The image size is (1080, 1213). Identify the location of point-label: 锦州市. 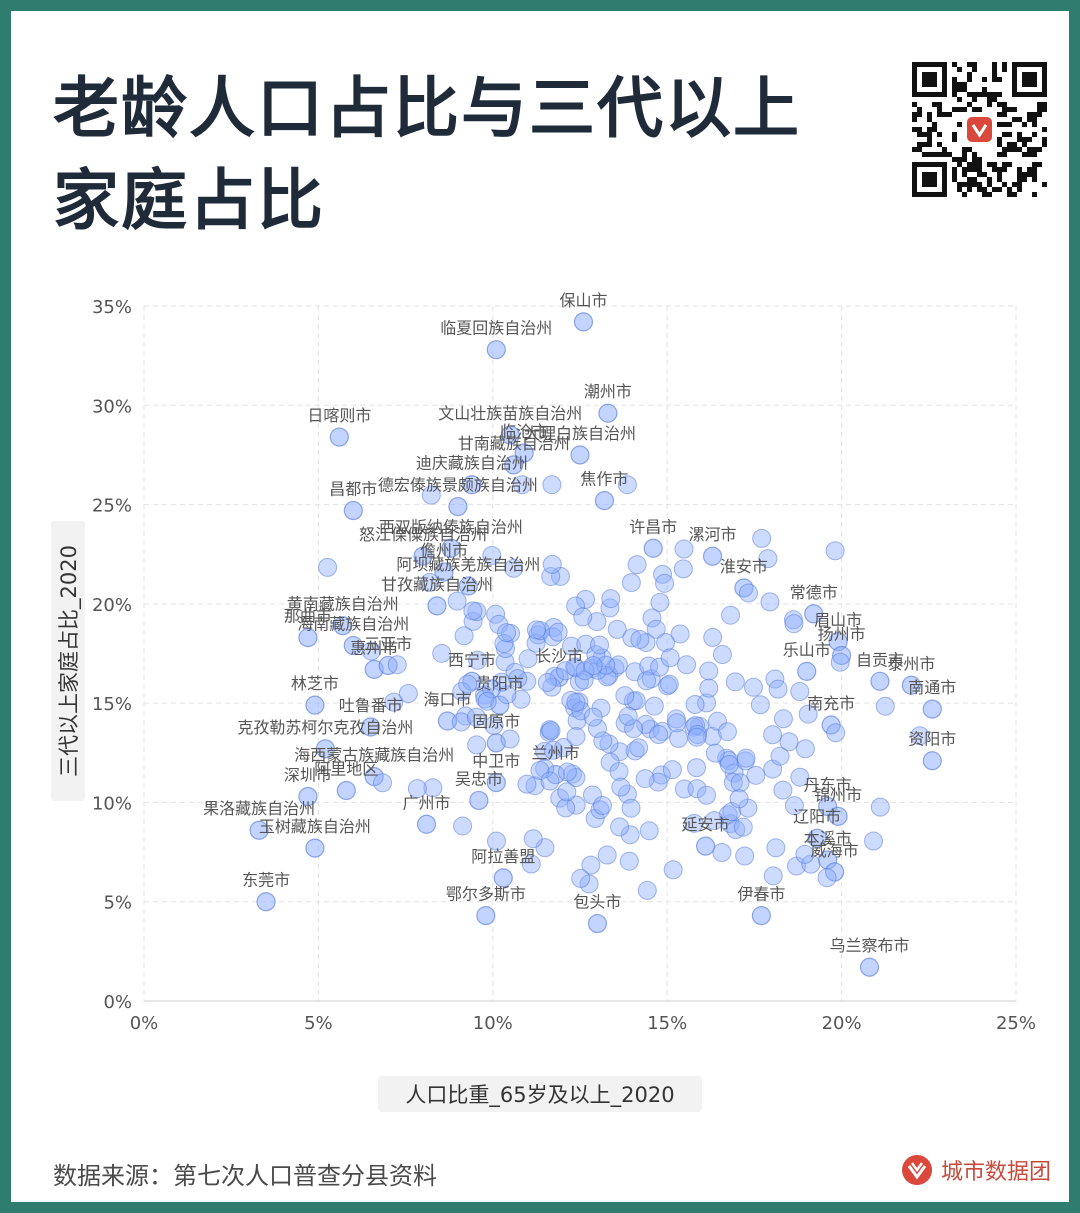
(838, 794).